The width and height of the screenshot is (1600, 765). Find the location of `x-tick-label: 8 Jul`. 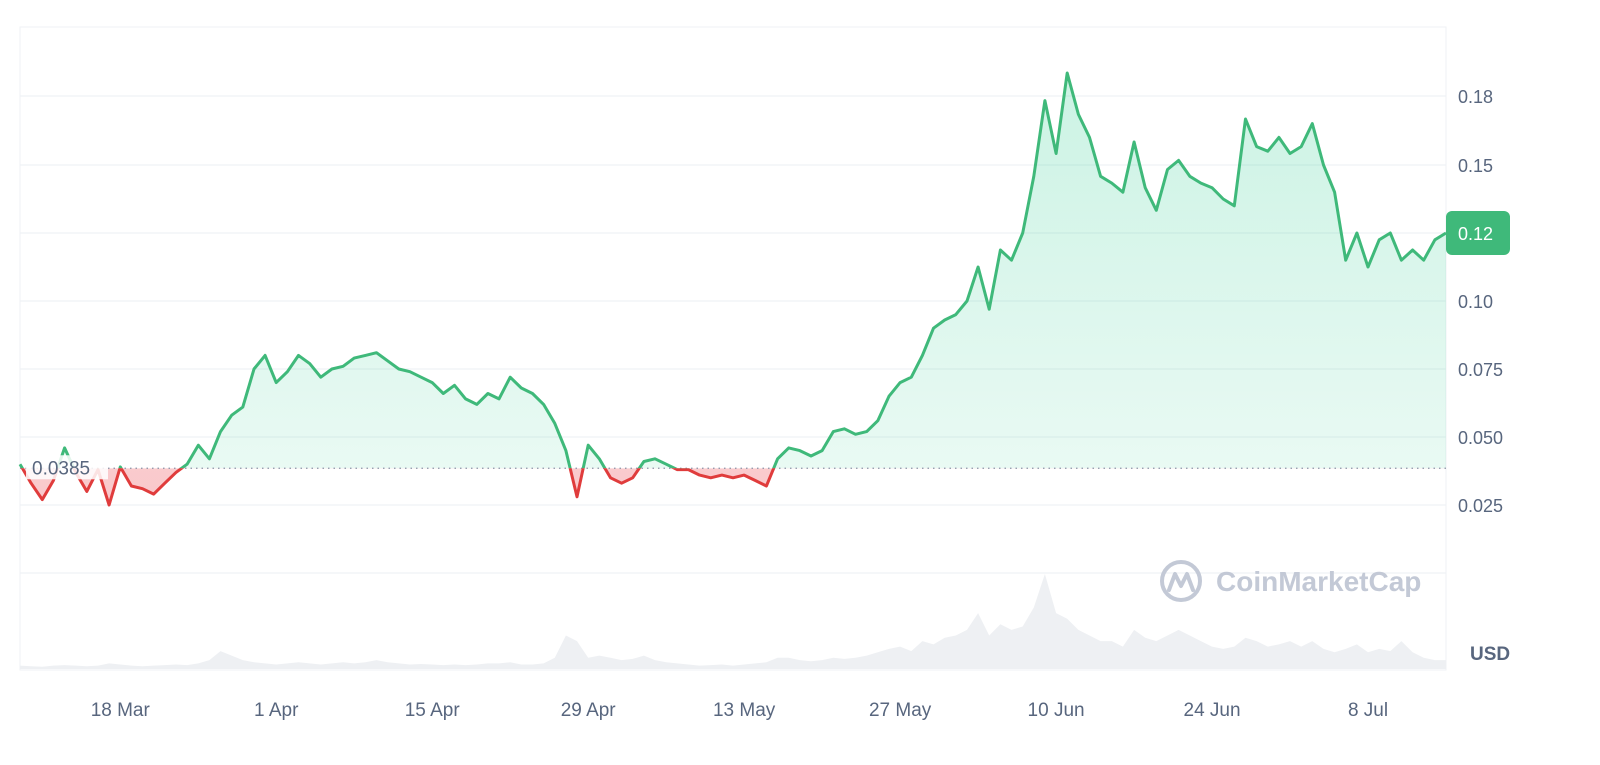

x-tick-label: 8 Jul is located at coordinates (1368, 710).